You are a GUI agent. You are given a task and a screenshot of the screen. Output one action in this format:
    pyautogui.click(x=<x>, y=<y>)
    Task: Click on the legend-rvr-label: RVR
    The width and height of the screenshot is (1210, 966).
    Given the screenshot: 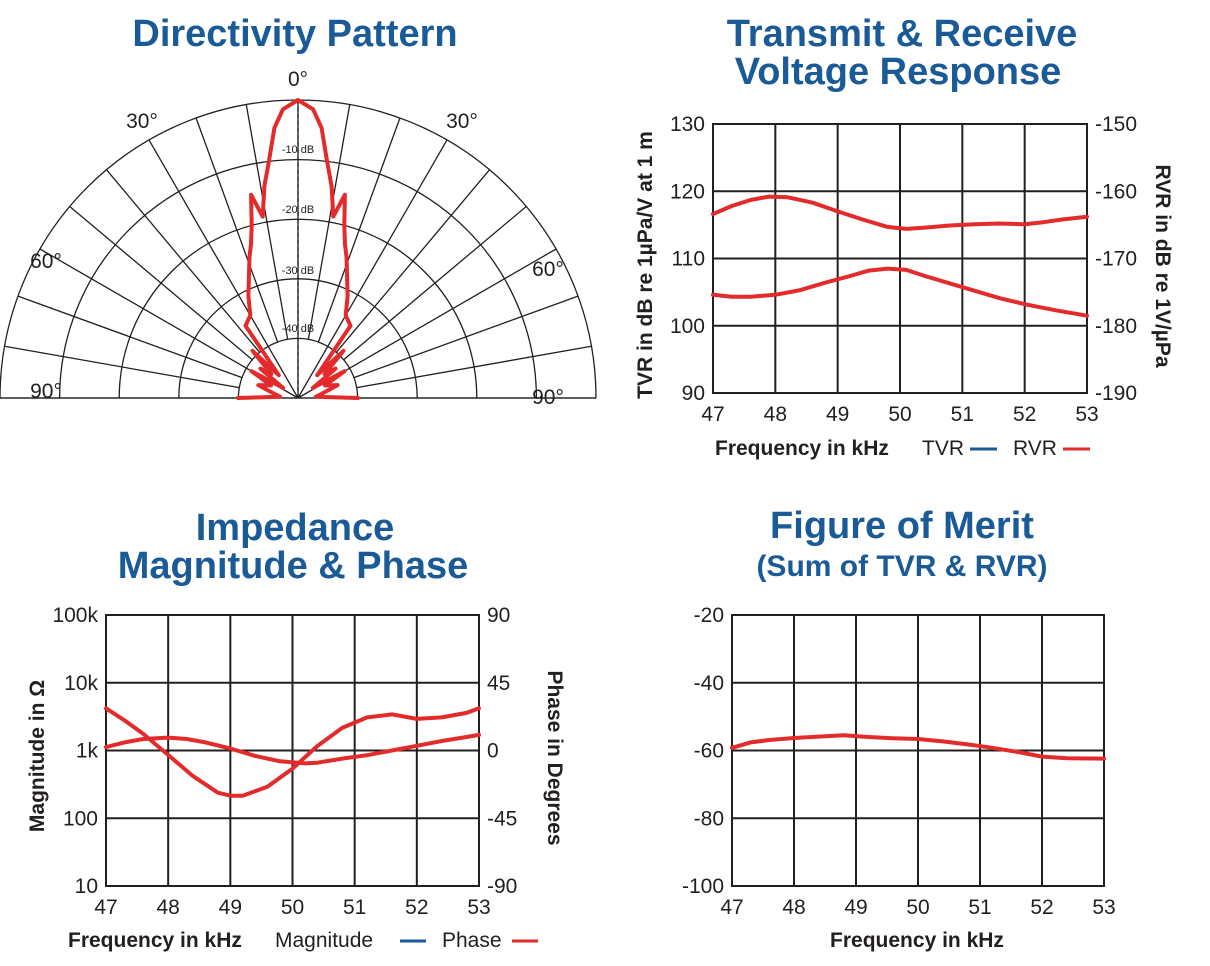 What is the action you would take?
    pyautogui.click(x=1035, y=448)
    